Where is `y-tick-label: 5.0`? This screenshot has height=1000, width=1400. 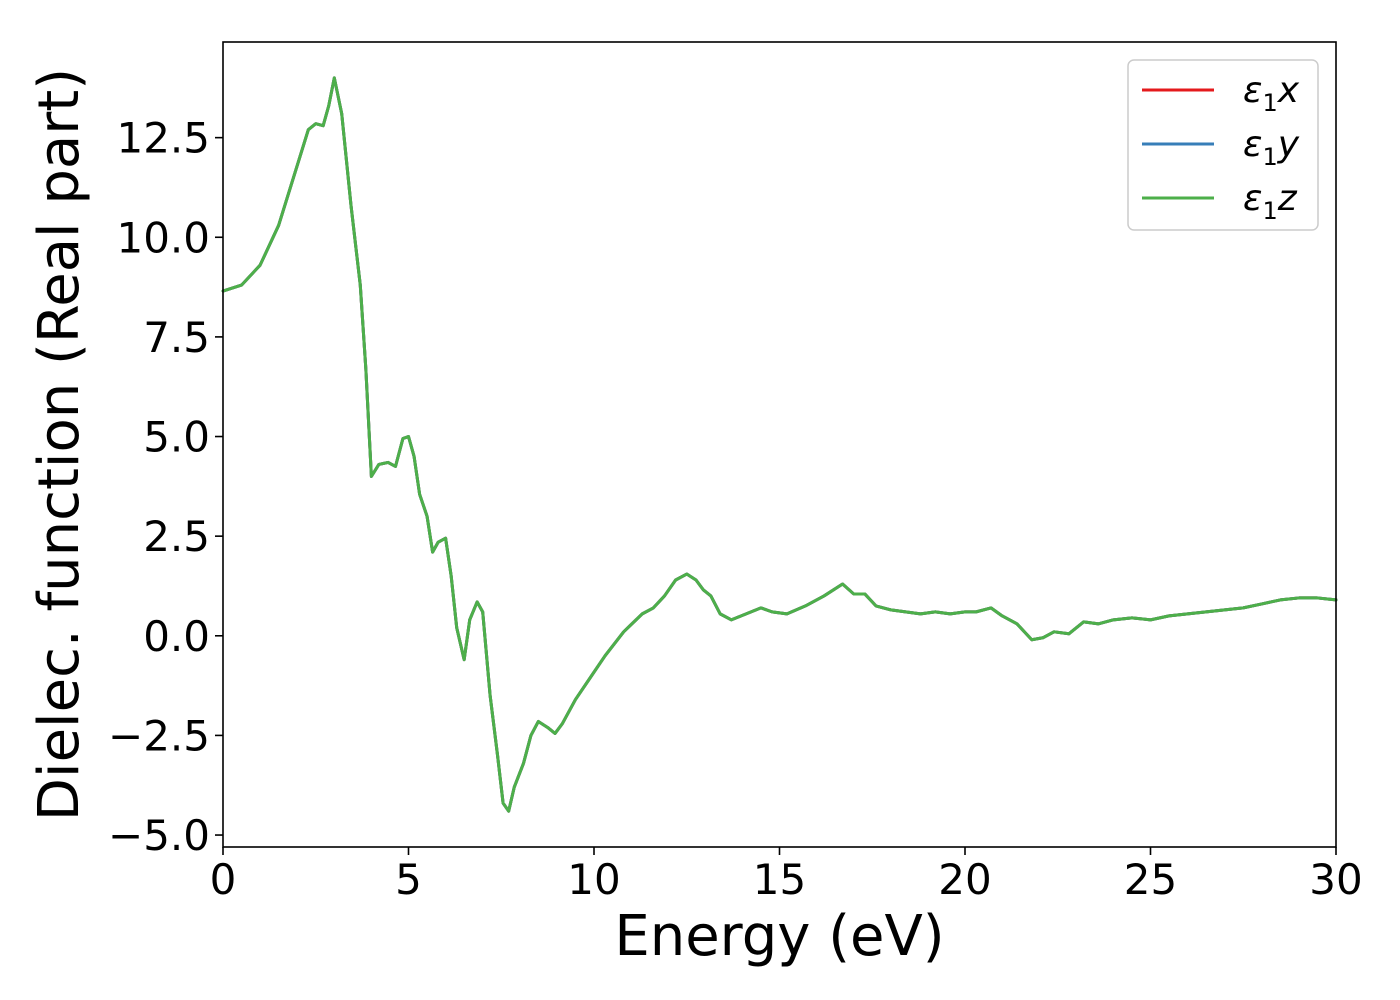 y-tick-label: 5.0 is located at coordinates (176, 437).